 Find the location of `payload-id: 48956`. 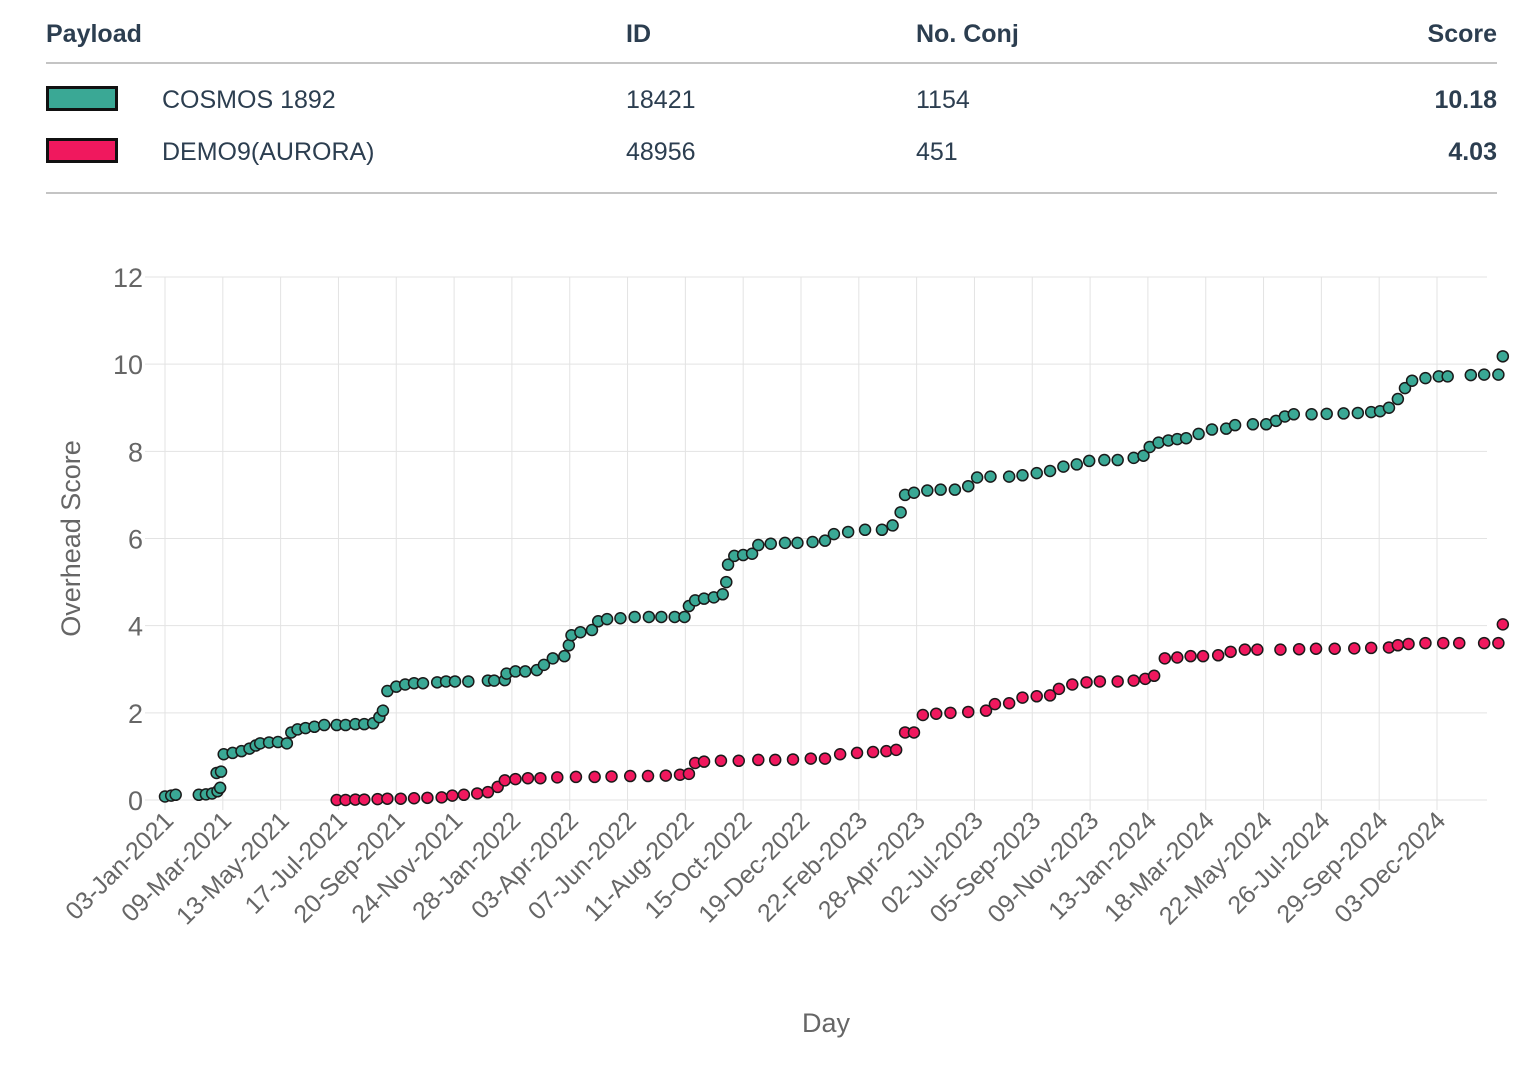

payload-id: 48956 is located at coordinates (661, 152).